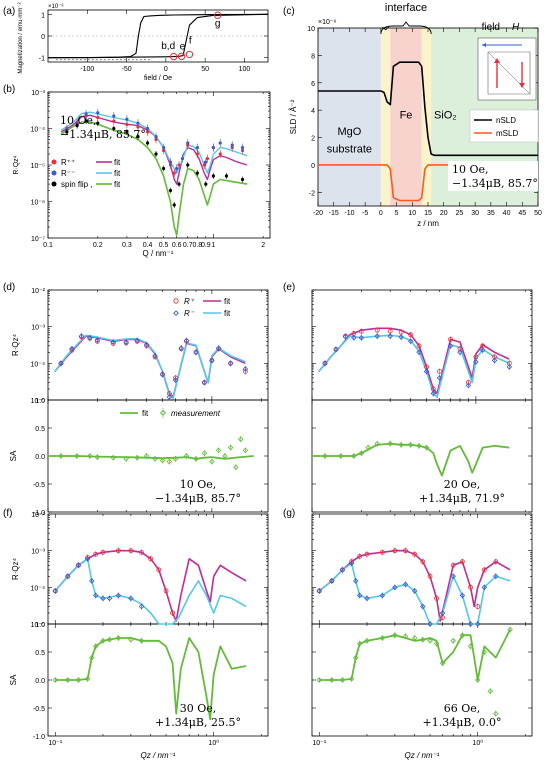 The width and height of the screenshot is (550, 767). I want to click on inset-diagonal, so click(509, 73).